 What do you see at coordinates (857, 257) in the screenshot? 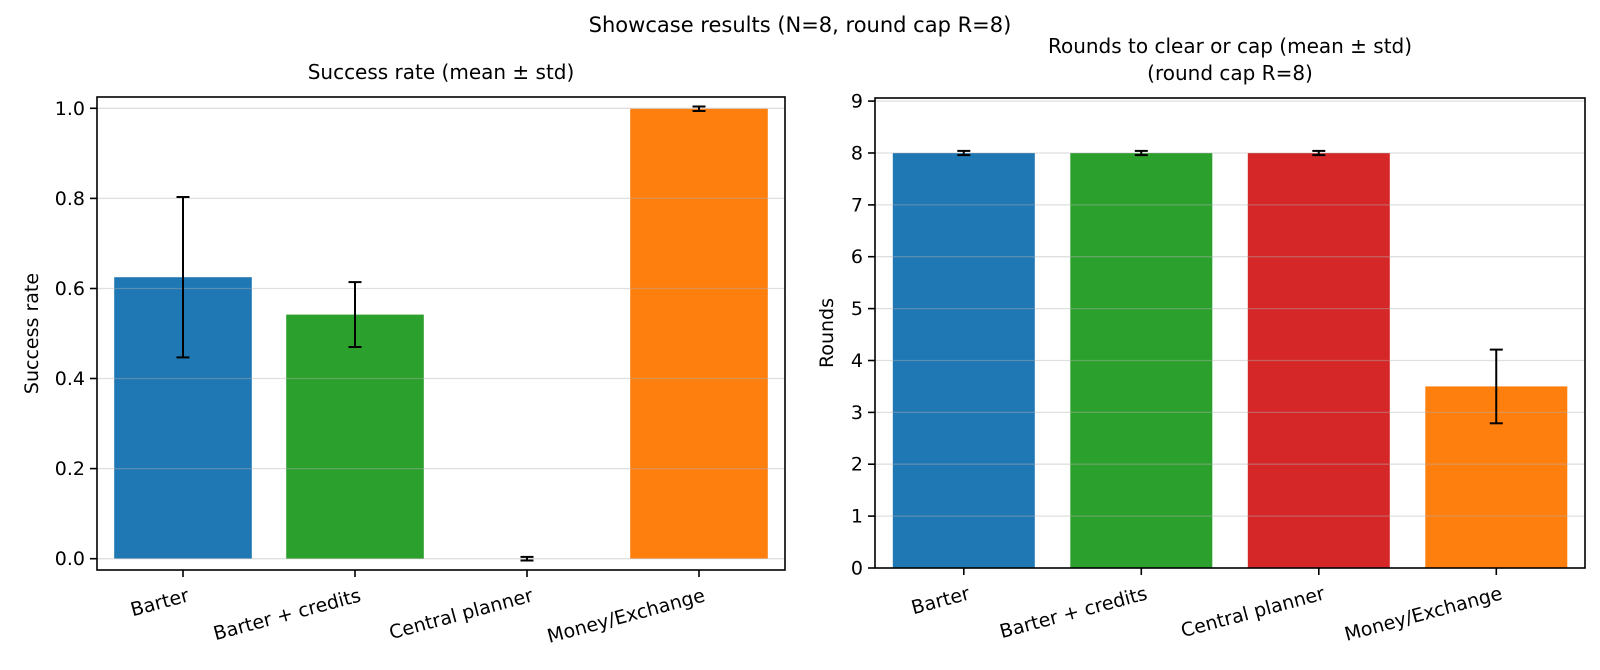
I see `y-tick-label: 6` at bounding box center [857, 257].